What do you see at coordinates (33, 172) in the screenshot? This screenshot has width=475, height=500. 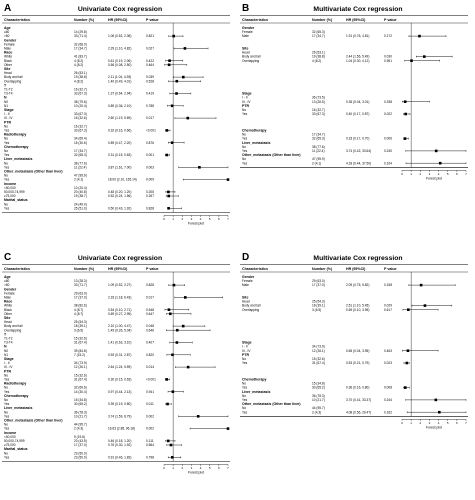 I see `row-heading: Other_metastasis (Other than liver)` at bounding box center [33, 172].